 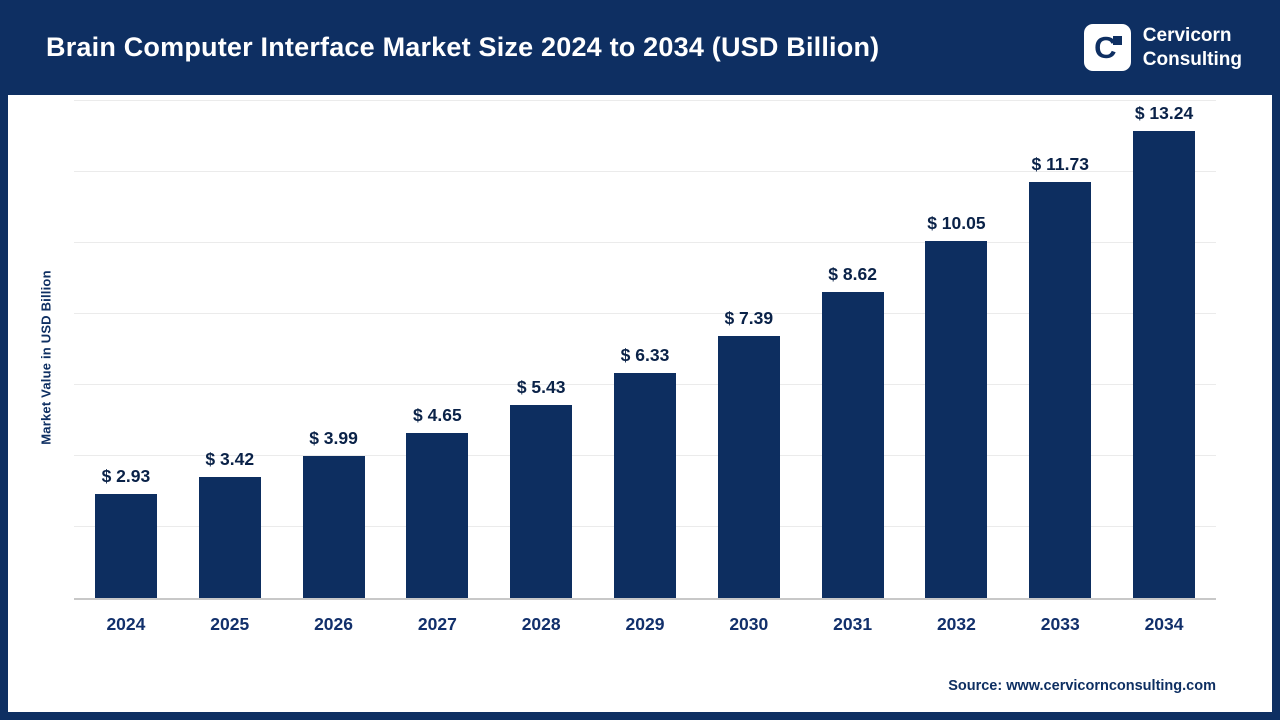 I want to click on brand-logo-square, so click(x=1117, y=40).